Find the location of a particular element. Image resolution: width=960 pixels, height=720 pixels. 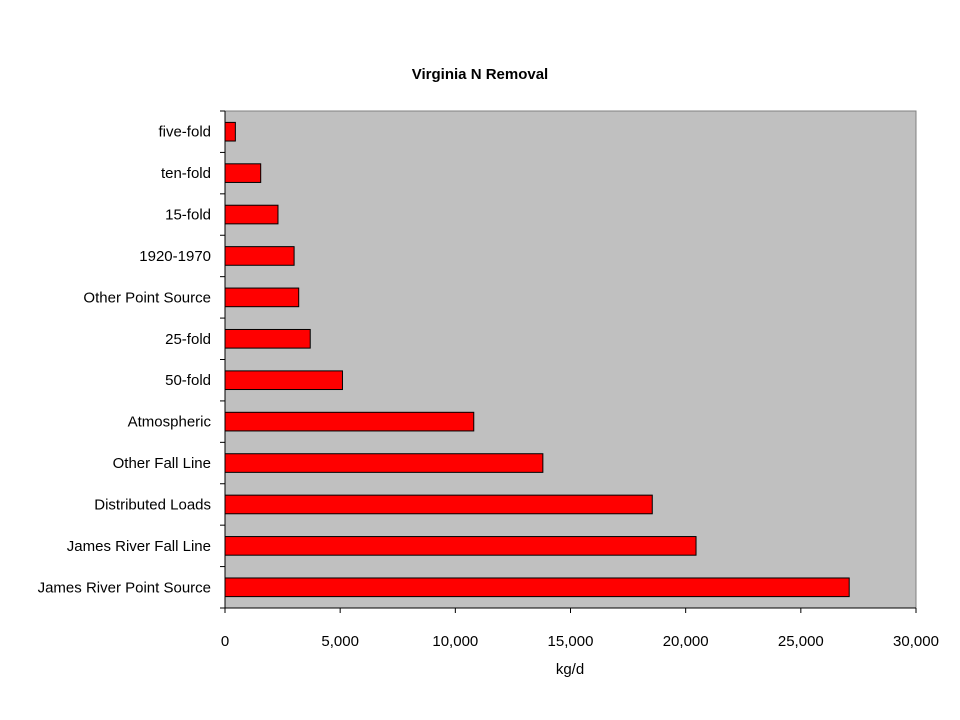

y-tick-label: James River Point Source is located at coordinates (124, 587).